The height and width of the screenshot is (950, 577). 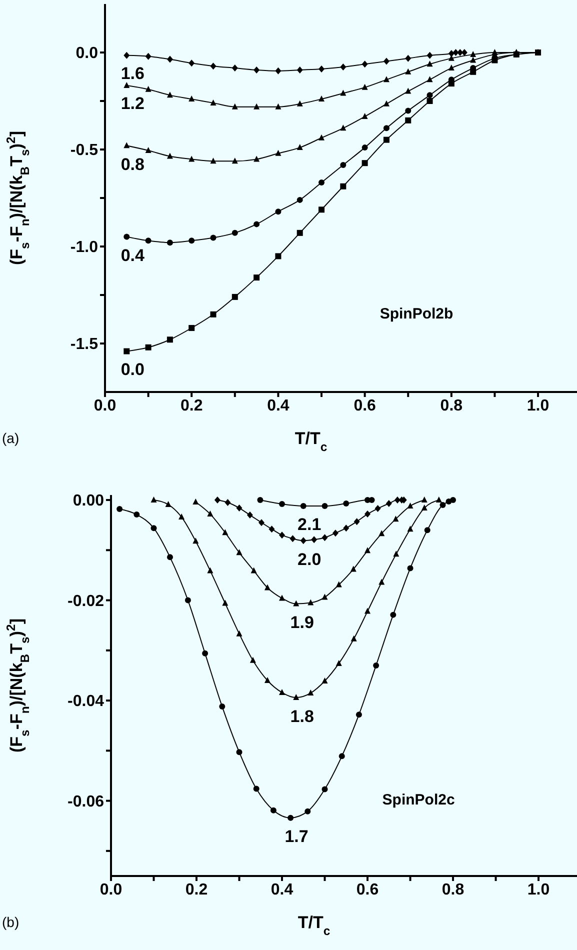 I want to click on series-label: 1.9, so click(x=302, y=622).